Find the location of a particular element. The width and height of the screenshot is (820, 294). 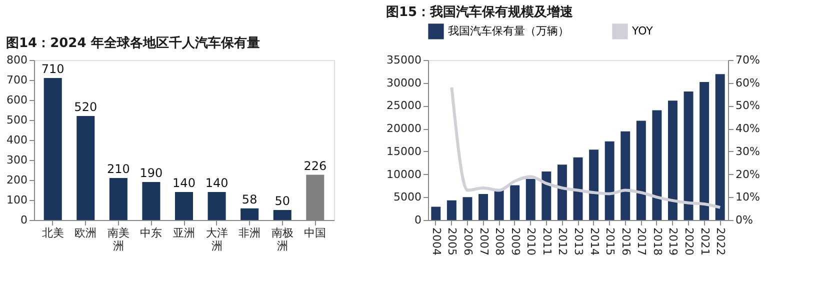

data-label: 710 is located at coordinates (52, 69).